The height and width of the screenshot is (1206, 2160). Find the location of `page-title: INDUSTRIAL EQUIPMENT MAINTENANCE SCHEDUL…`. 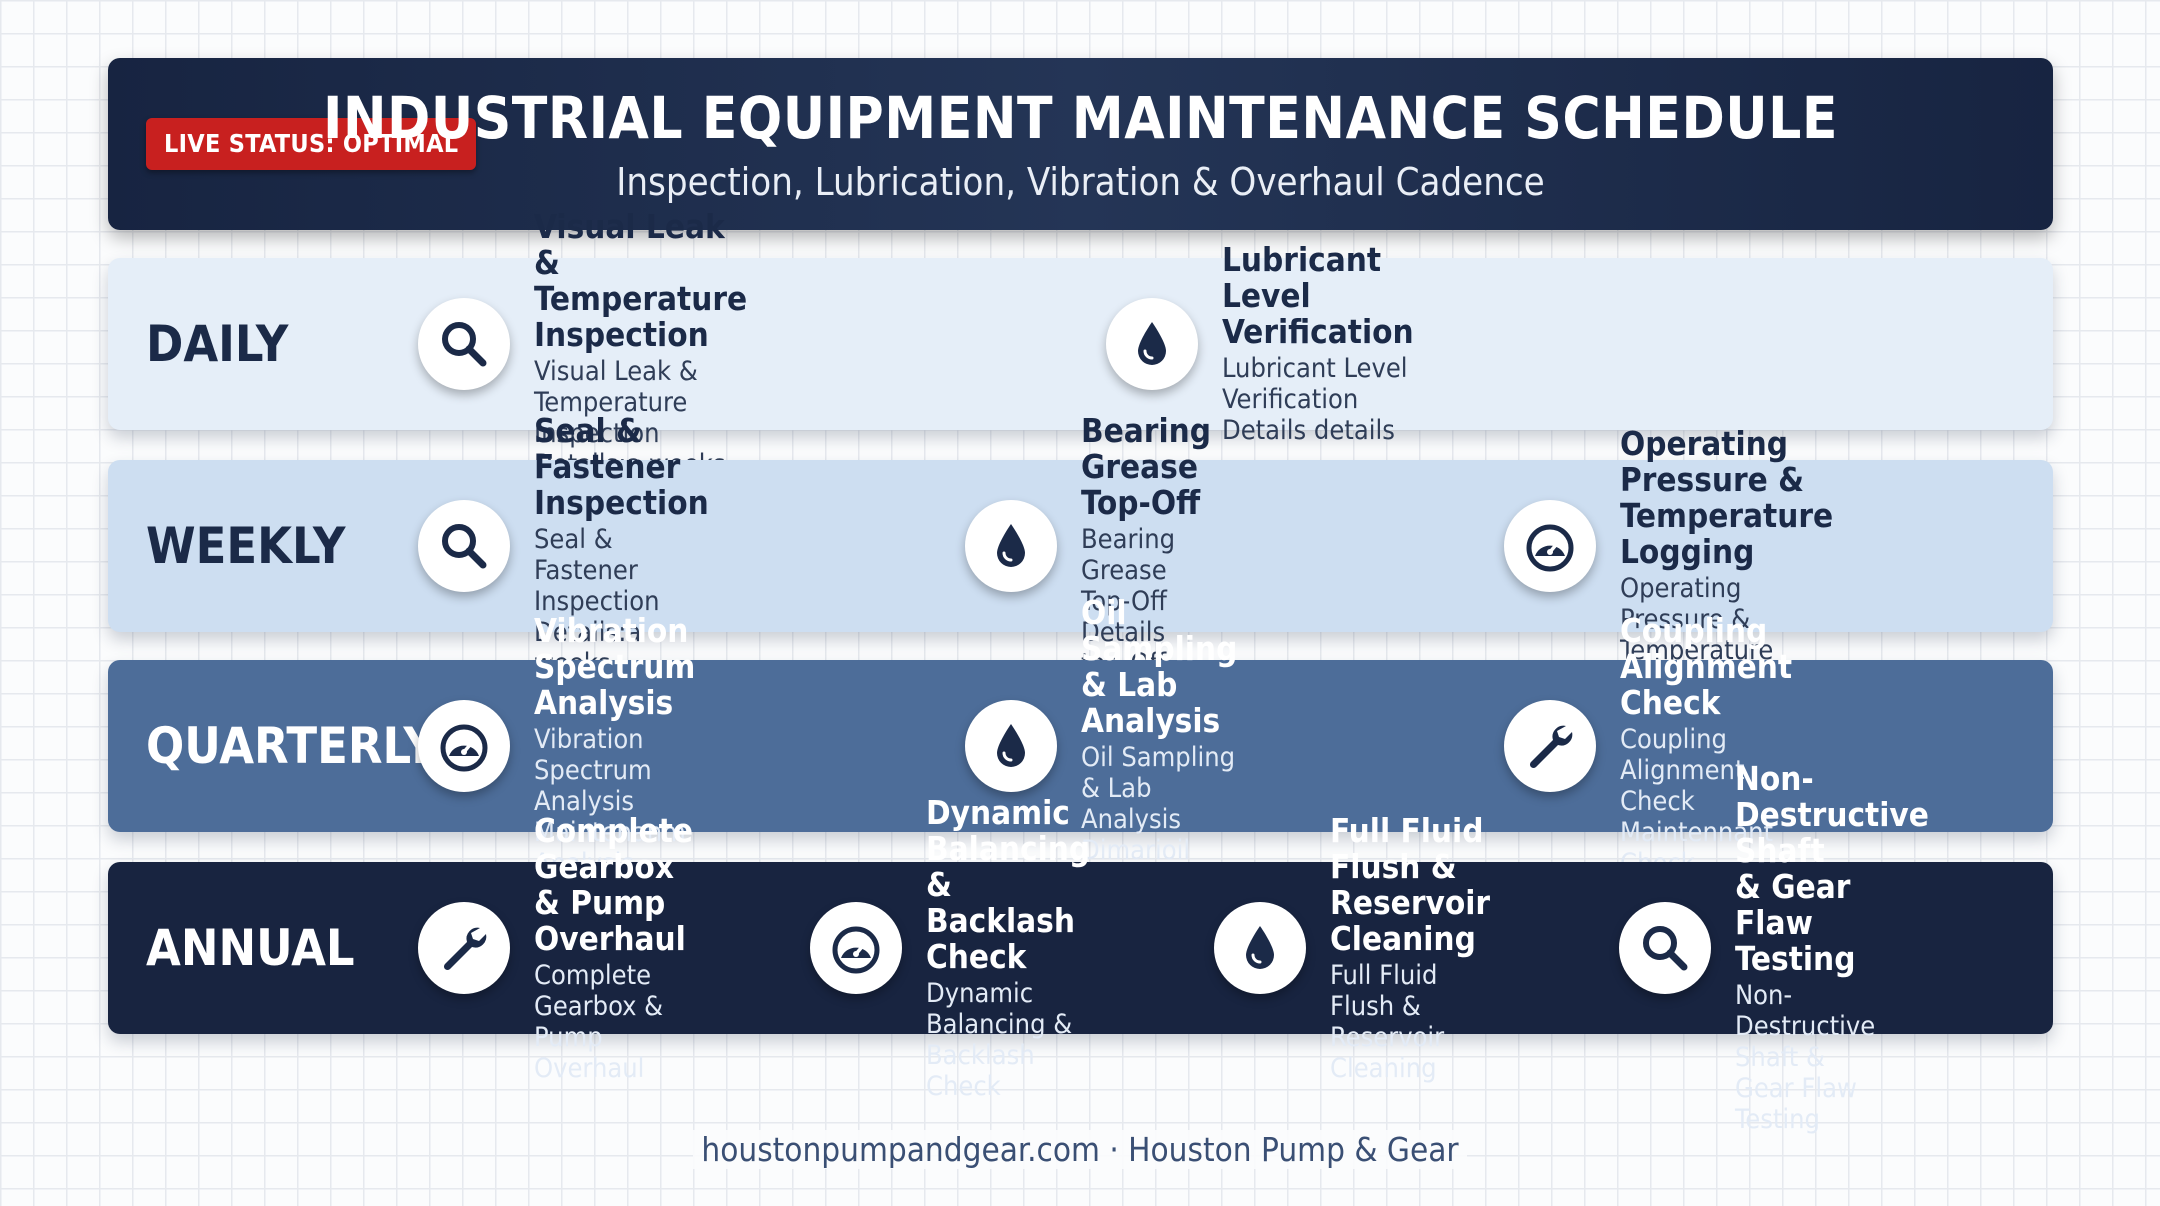

page-title: INDUSTRIAL EQUIPMENT MAINTENANCE SCHEDUL… is located at coordinates (1080, 118).